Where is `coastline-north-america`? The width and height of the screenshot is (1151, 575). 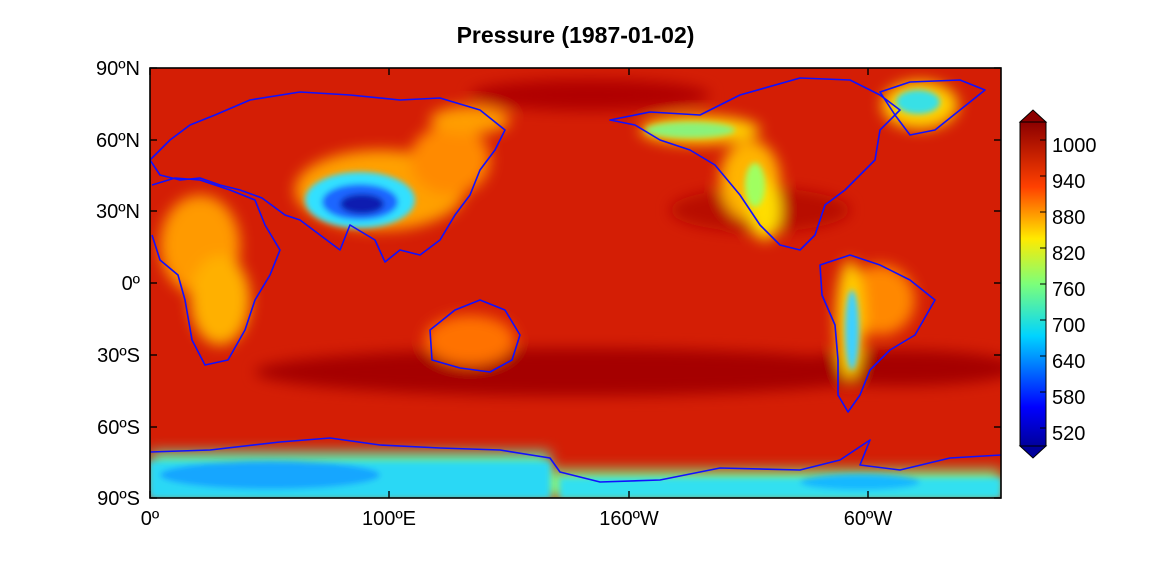 coastline-north-america is located at coordinates (755, 164).